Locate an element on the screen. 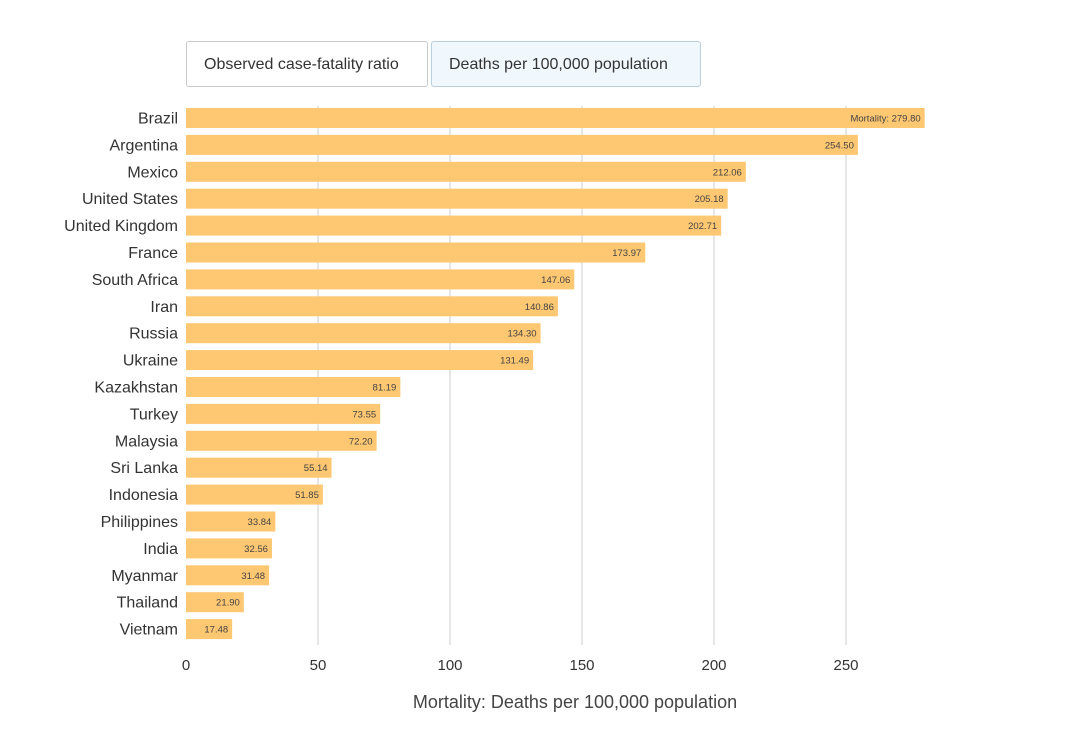  data-label: 55.14 is located at coordinates (316, 468).